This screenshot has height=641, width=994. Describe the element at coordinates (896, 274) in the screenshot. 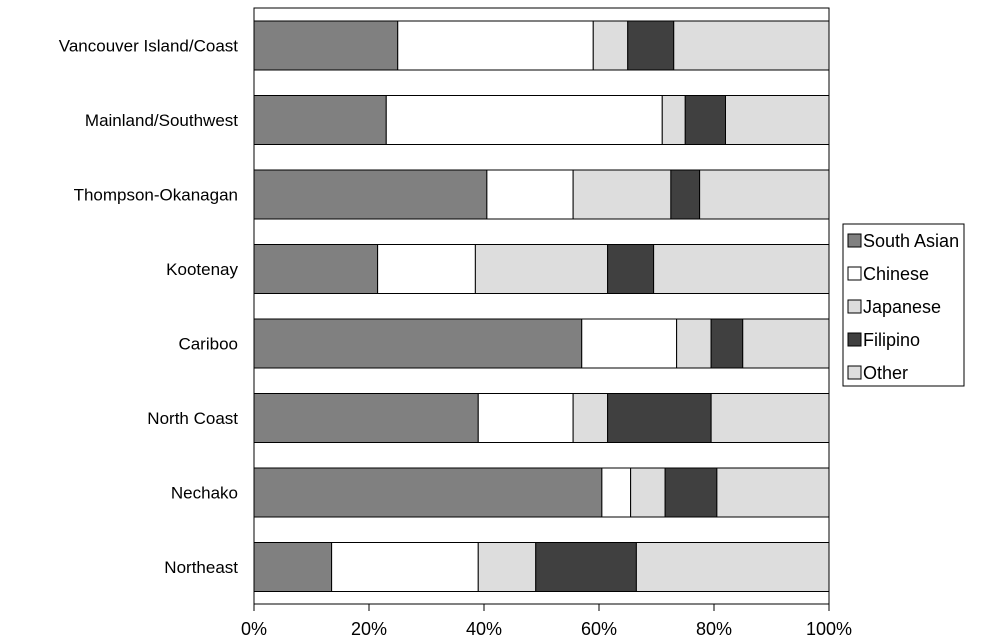

I see `legend-label: Chinese` at that location.